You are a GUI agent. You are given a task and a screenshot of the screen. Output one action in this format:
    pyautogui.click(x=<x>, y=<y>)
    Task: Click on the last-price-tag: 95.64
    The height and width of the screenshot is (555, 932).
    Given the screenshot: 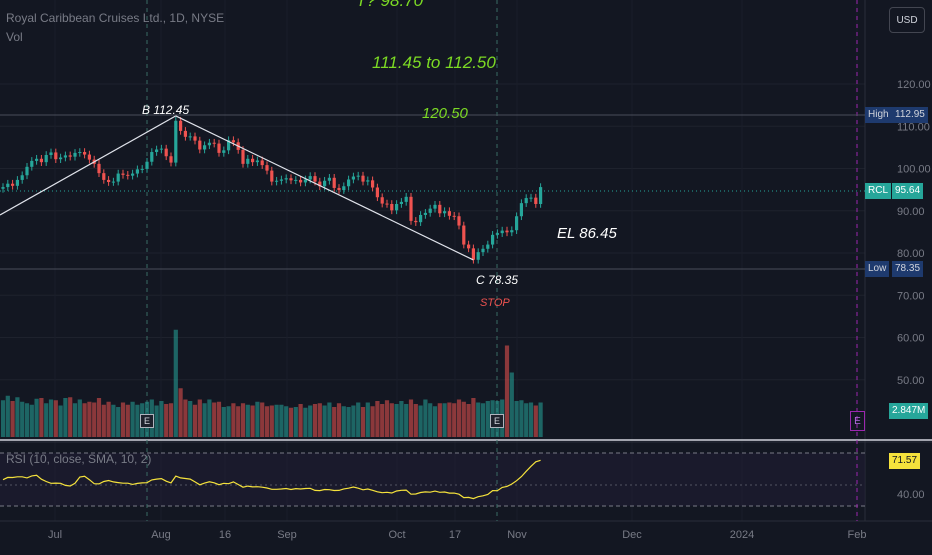 What is the action you would take?
    pyautogui.click(x=908, y=191)
    